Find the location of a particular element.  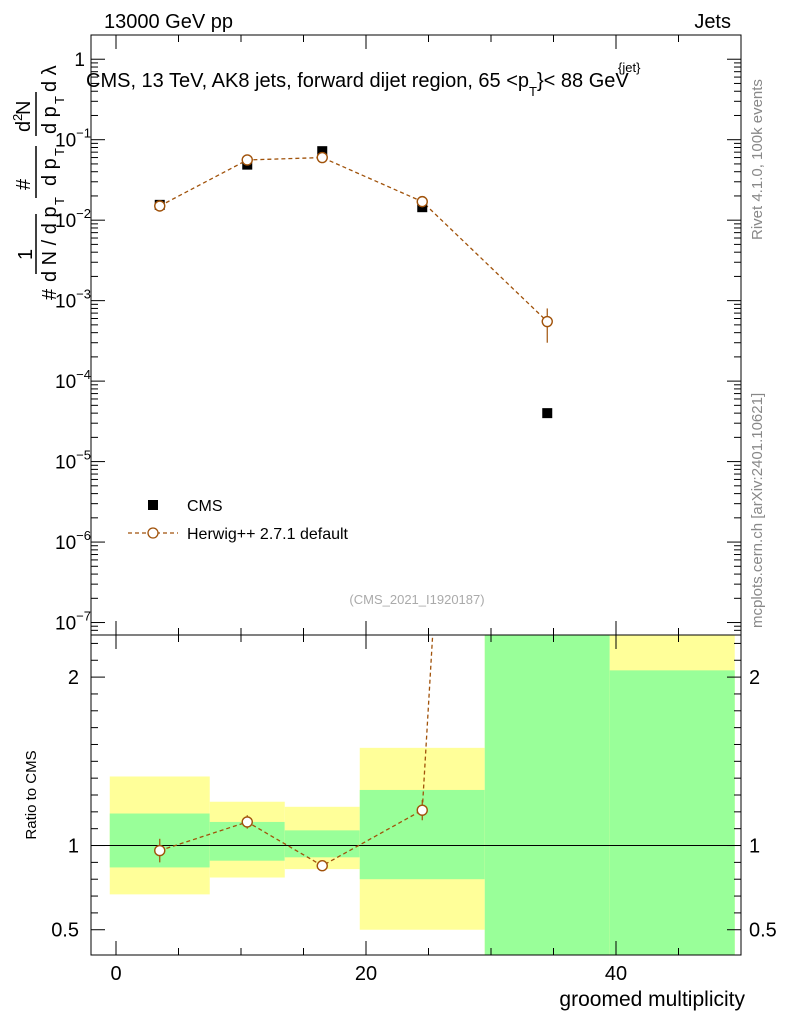

svg-text: d λ is located at coordinates (50, 78).